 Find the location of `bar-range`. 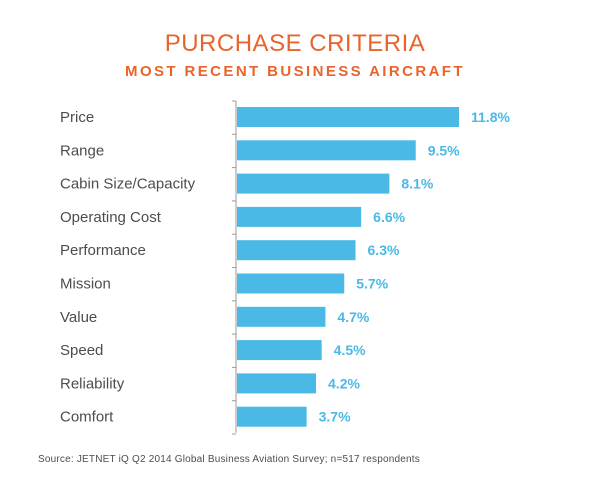

bar-range is located at coordinates (326, 150).